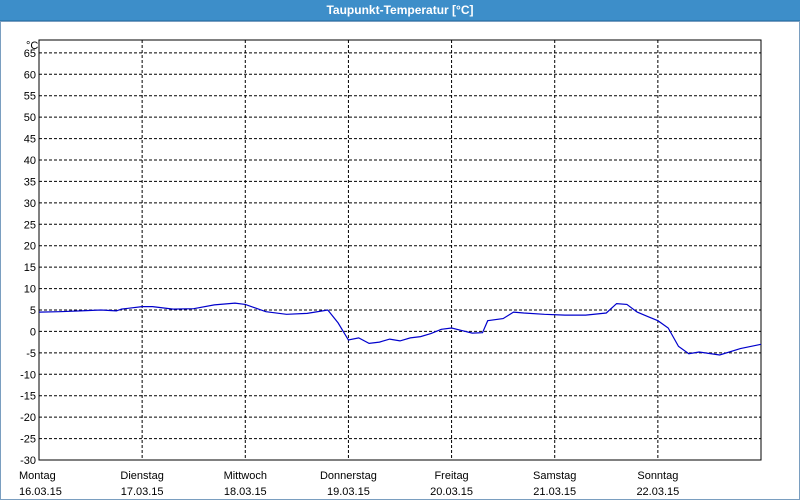 The height and width of the screenshot is (500, 800). Describe the element at coordinates (451, 492) in the screenshot. I see `x-tick-date: 20.03.15` at that location.